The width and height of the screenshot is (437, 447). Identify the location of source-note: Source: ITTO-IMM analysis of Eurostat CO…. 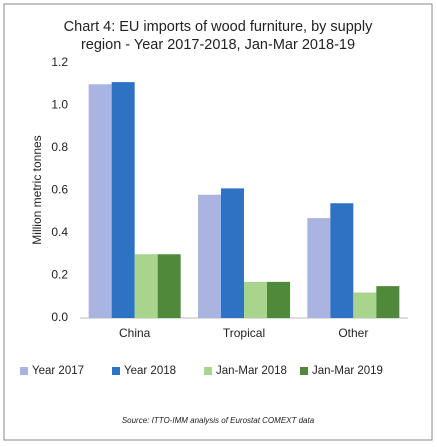
(218, 420).